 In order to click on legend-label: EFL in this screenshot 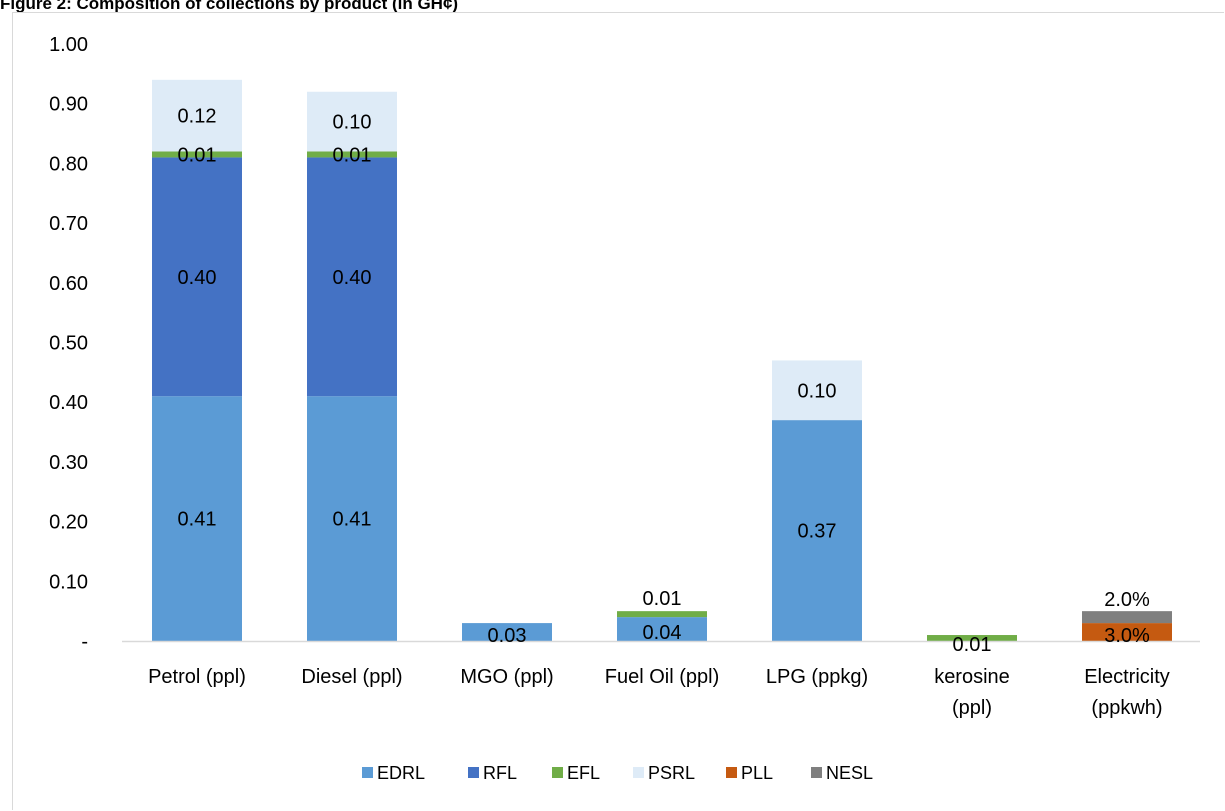, I will do `click(583, 773)`.